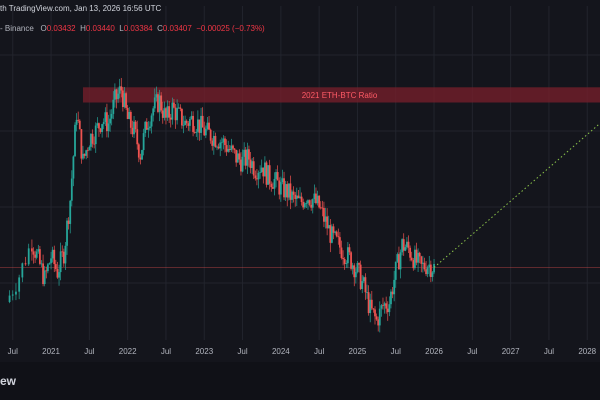 This screenshot has height=400, width=600. What do you see at coordinates (340, 95) in the screenshot?
I see `ratio-zone-label: 2021 ETH-BTC Ratio` at bounding box center [340, 95].